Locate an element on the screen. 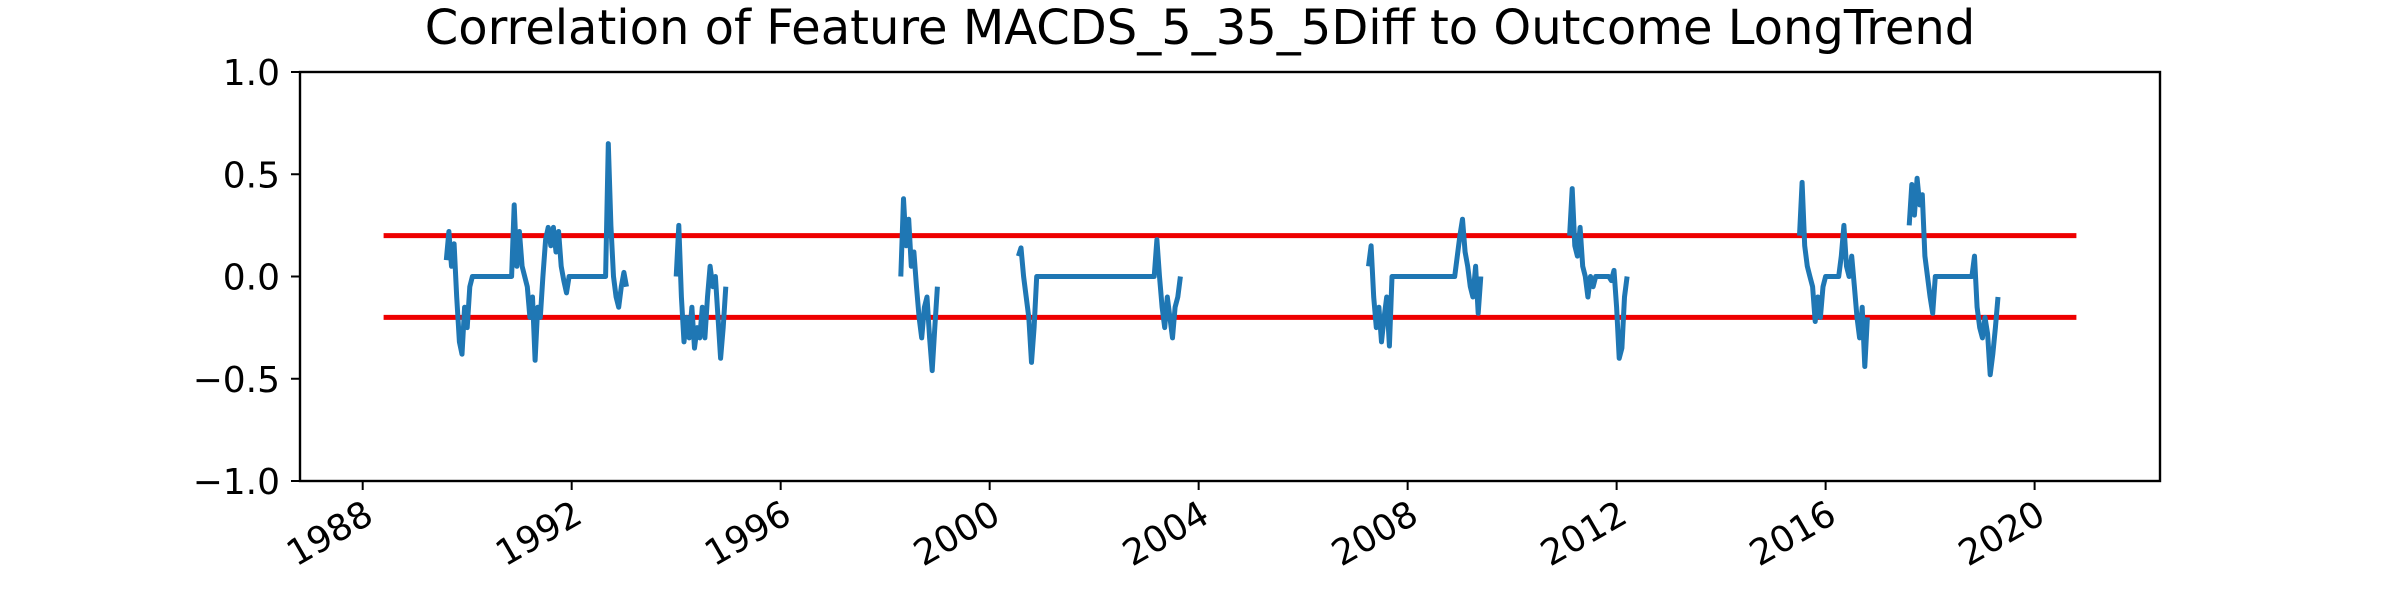 Image resolution: width=2400 pixels, height=600 pixels. y-tick-label-2: 0.0 is located at coordinates (251, 278).